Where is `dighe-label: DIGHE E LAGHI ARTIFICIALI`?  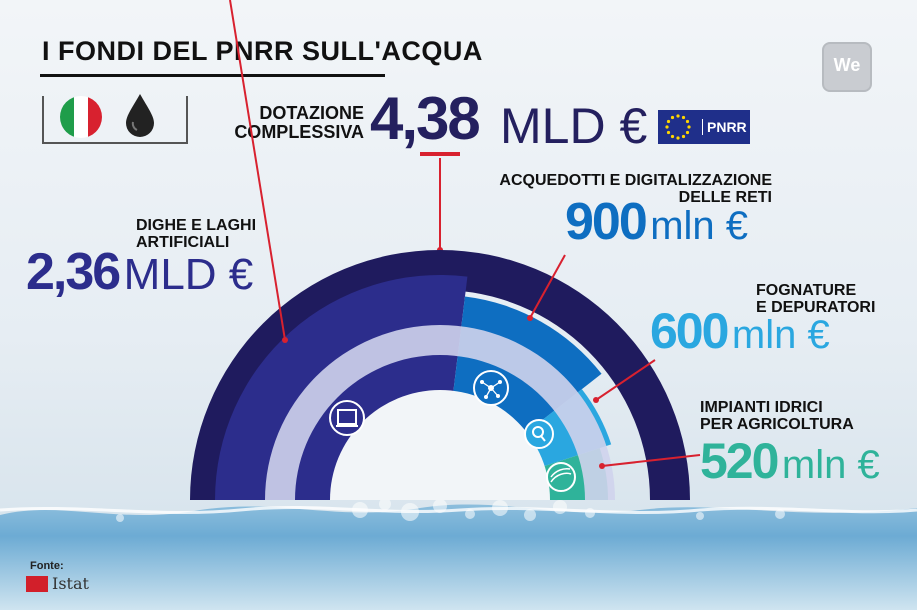
dighe-label: DIGHE E LAGHI ARTIFICIALI is located at coordinates (196, 234).